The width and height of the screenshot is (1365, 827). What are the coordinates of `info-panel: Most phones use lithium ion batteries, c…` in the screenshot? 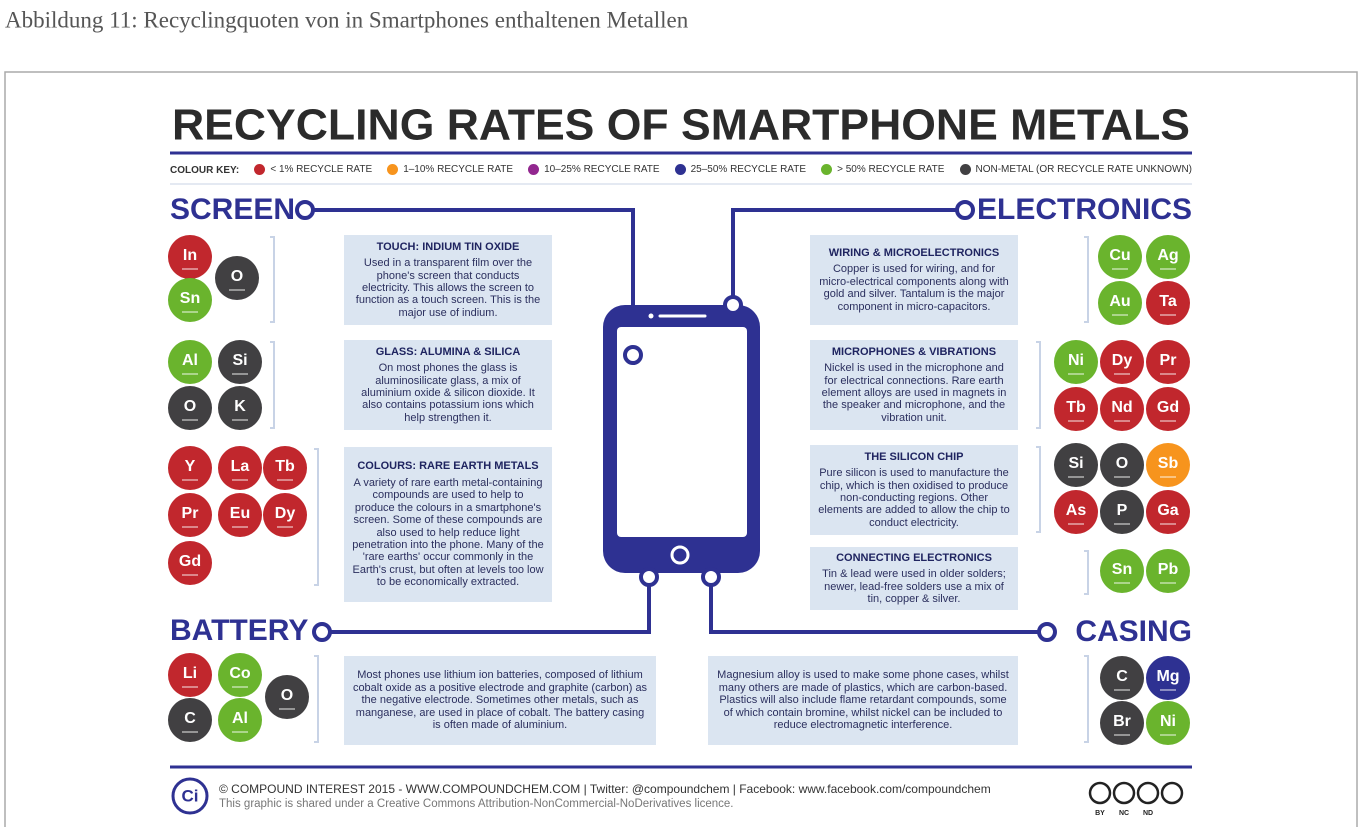 It's located at (500, 700).